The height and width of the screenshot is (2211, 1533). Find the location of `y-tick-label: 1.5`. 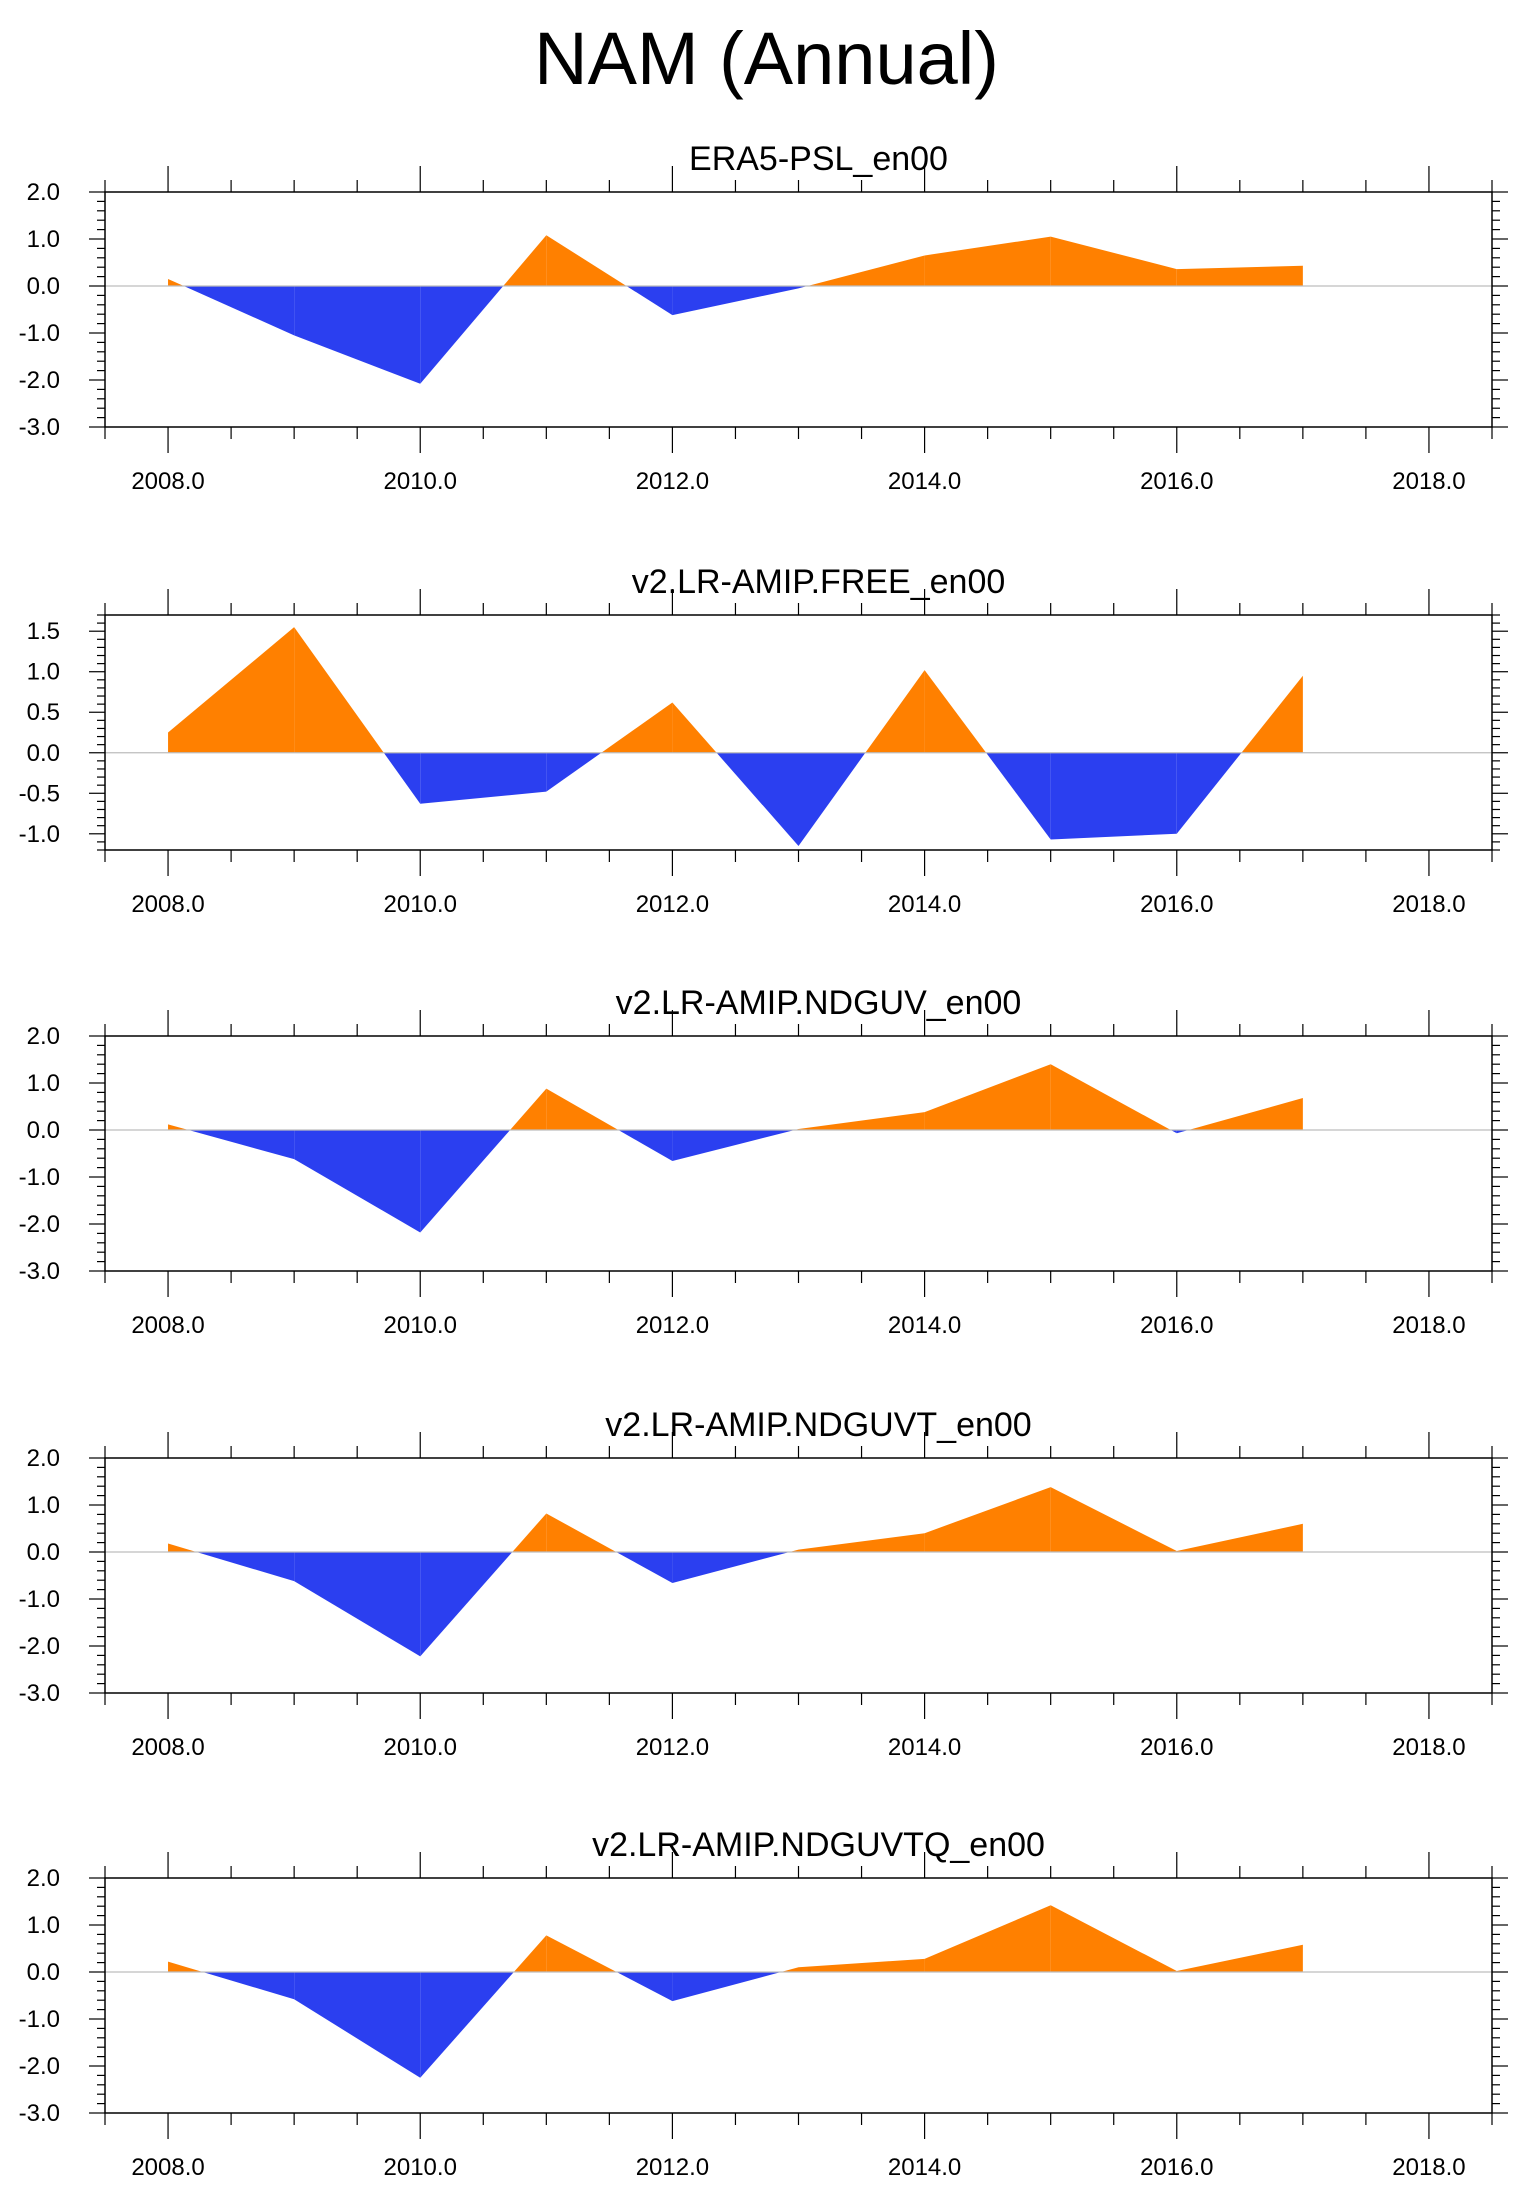

y-tick-label: 1.5 is located at coordinates (43, 631).